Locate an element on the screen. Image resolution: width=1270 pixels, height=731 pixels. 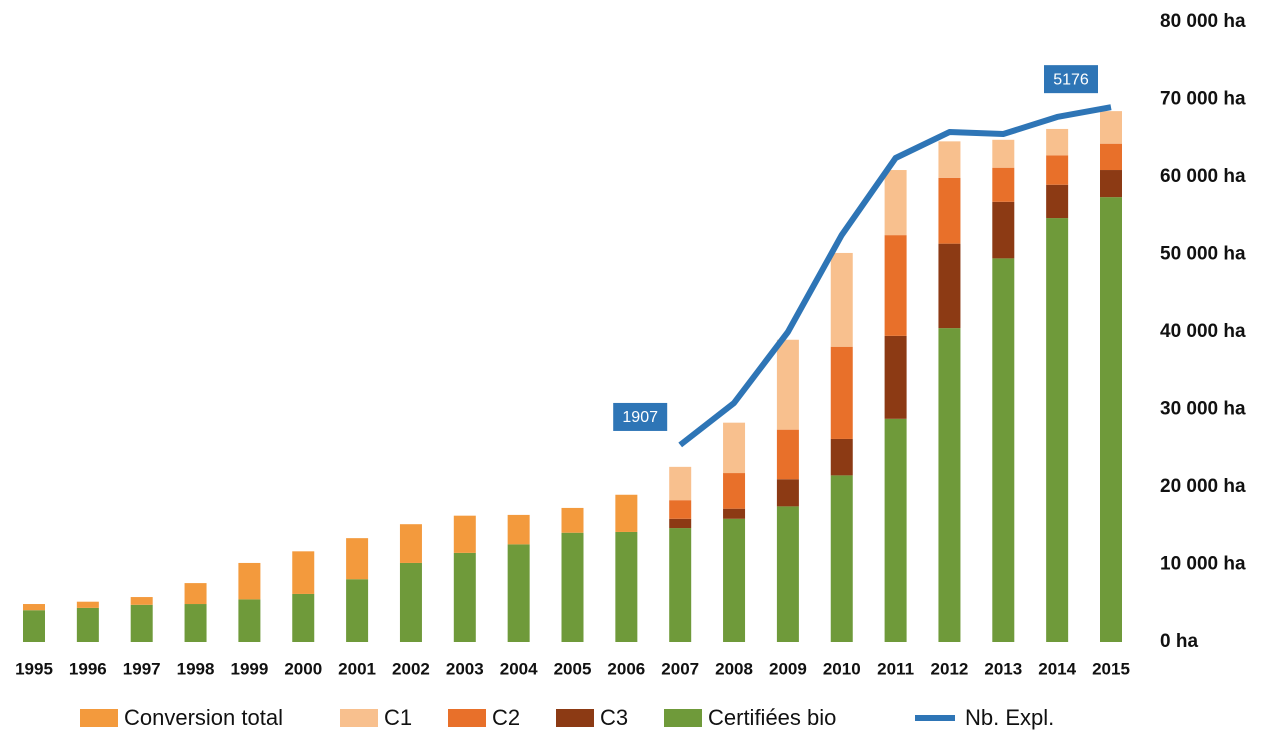
legend-label: C1 is located at coordinates (398, 717).